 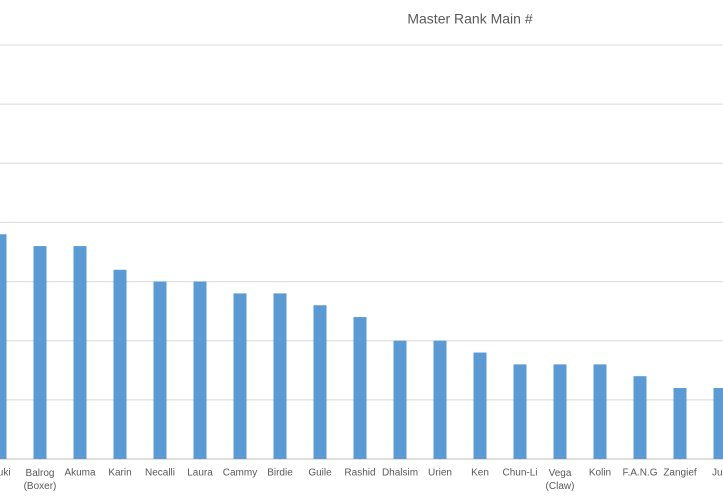 I want to click on x-tick-label: Birdie, so click(x=280, y=473).